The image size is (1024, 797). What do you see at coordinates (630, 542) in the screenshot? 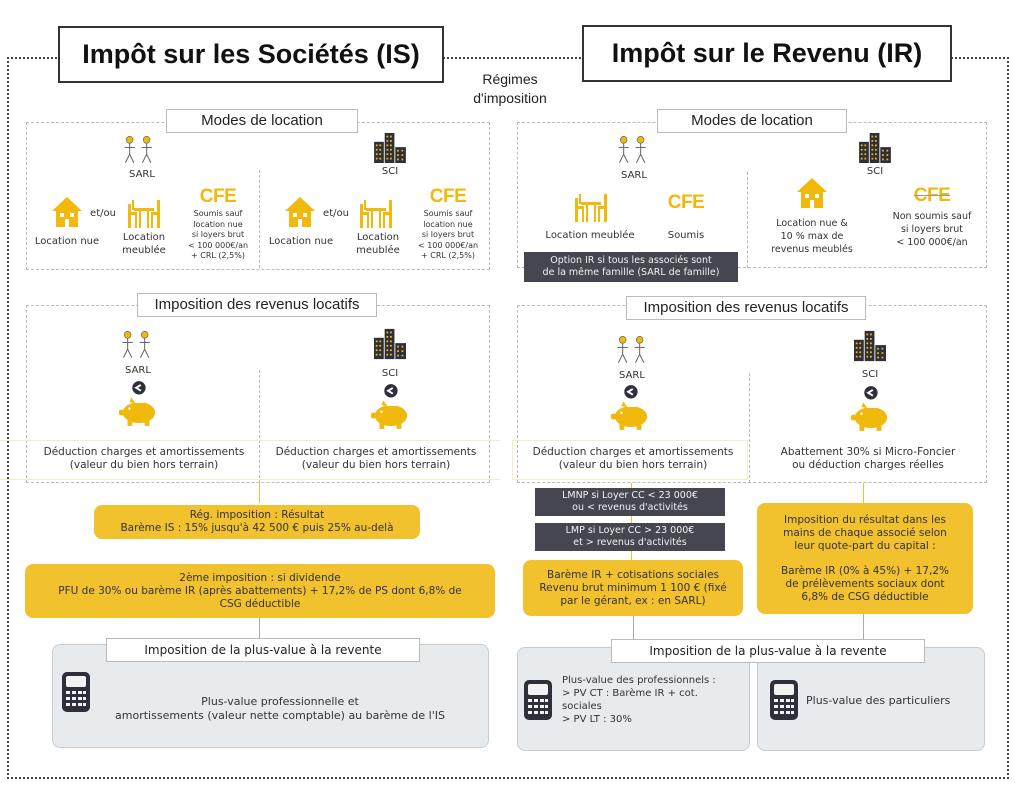
I see `line: et > revenus d'activités` at bounding box center [630, 542].